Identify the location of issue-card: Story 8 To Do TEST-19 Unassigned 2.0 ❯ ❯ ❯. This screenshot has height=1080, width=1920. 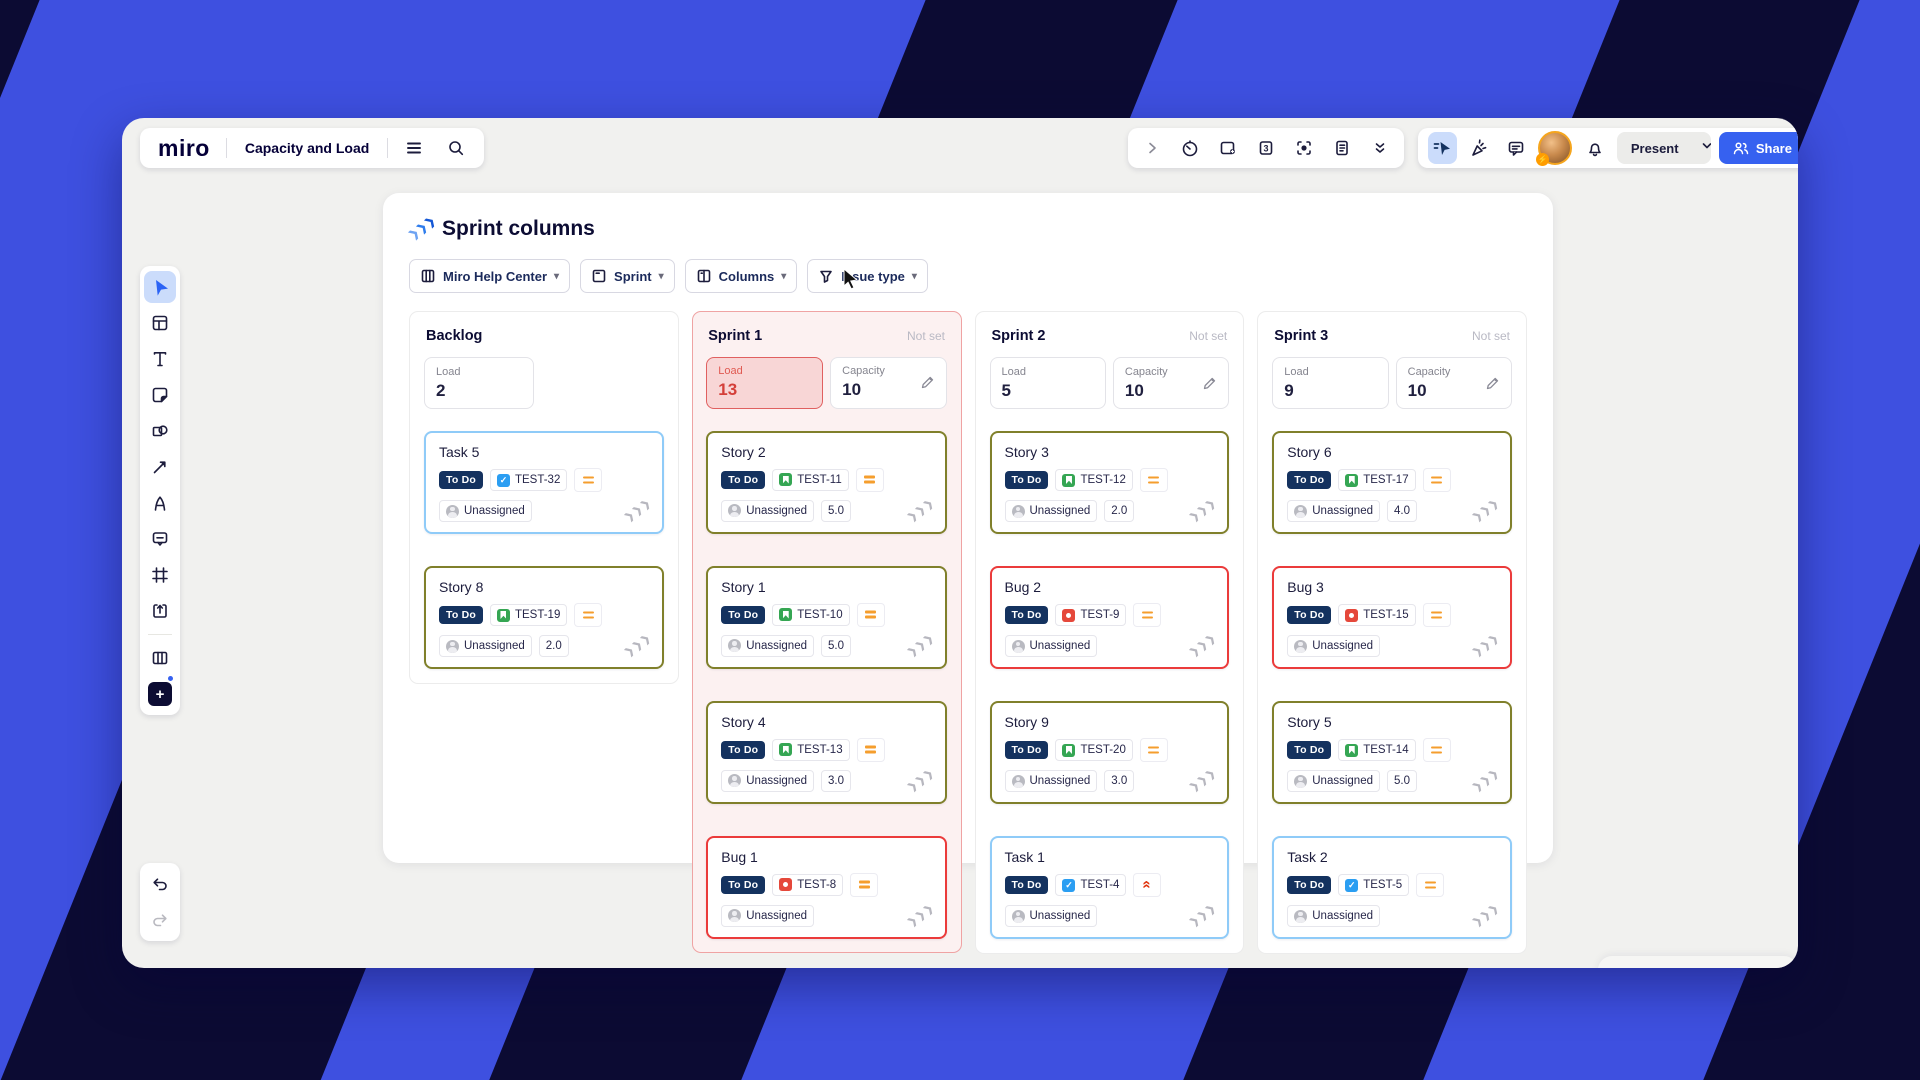
(544, 617).